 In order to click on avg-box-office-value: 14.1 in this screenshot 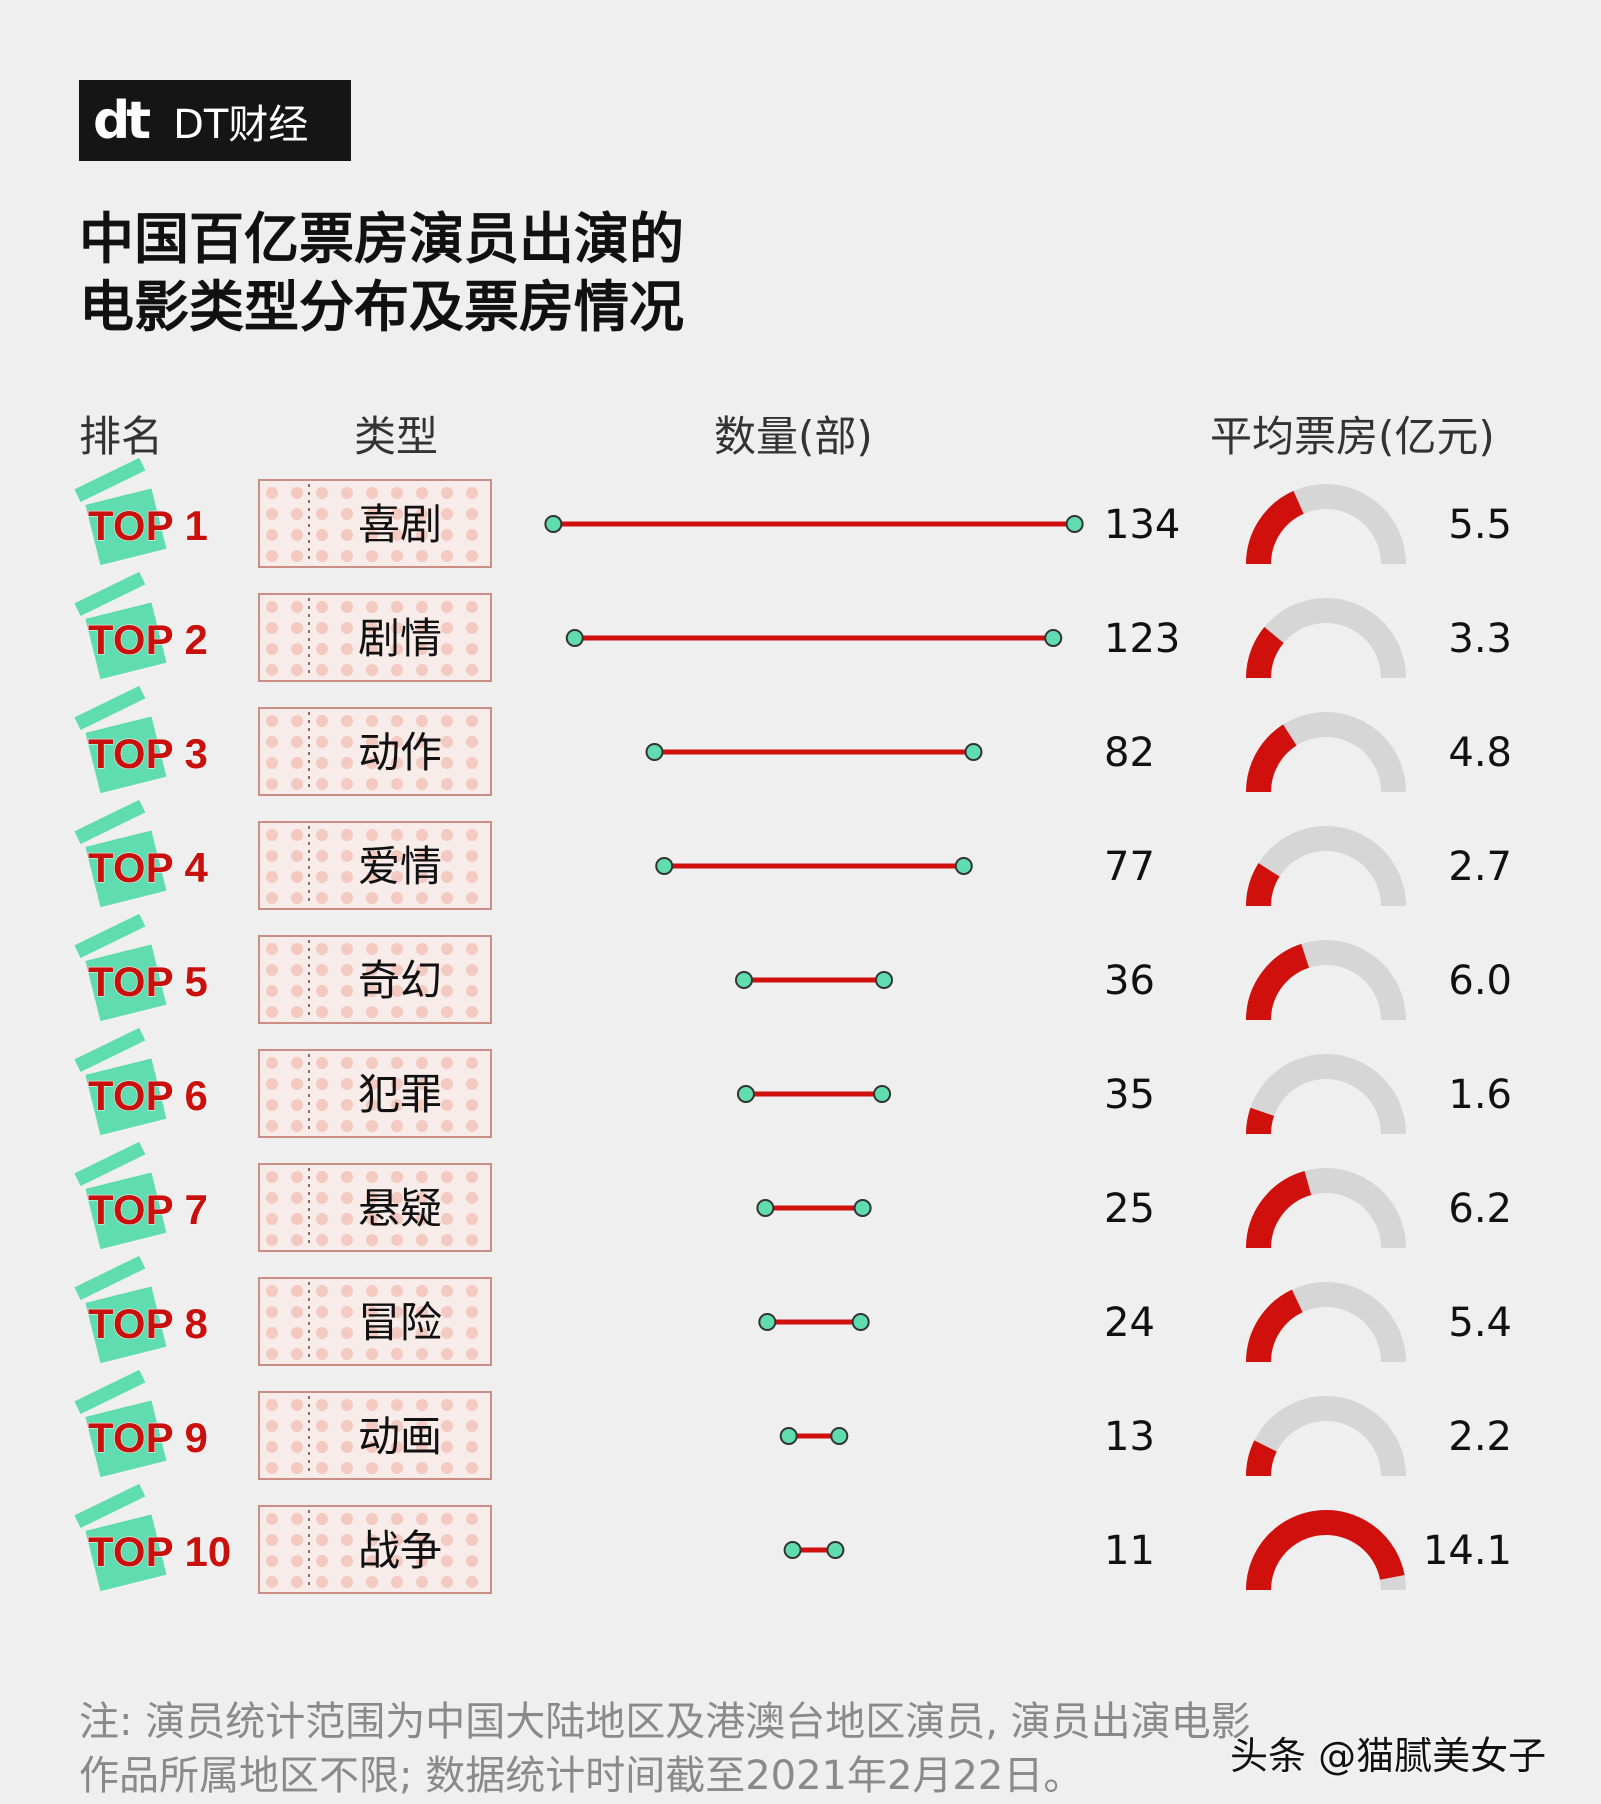, I will do `click(1467, 1551)`.